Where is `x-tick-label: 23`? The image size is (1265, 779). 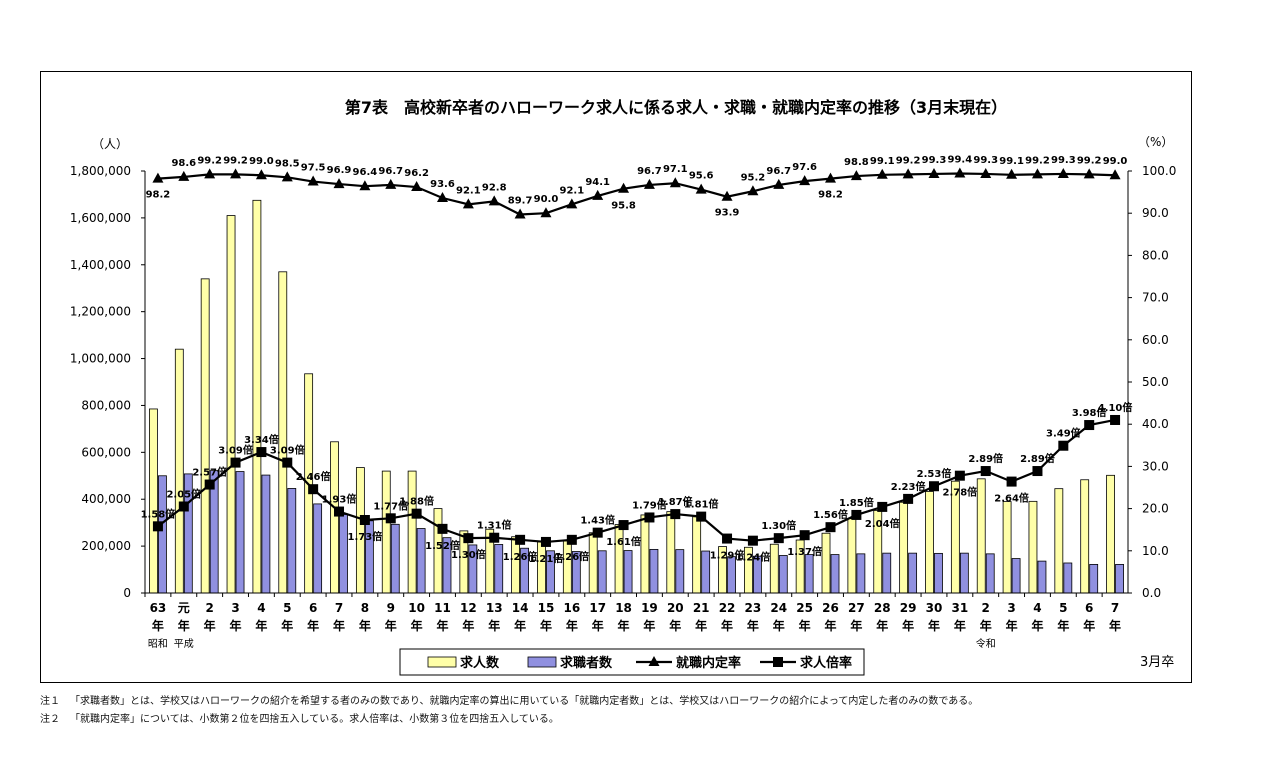
x-tick-label: 23 is located at coordinates (753, 608).